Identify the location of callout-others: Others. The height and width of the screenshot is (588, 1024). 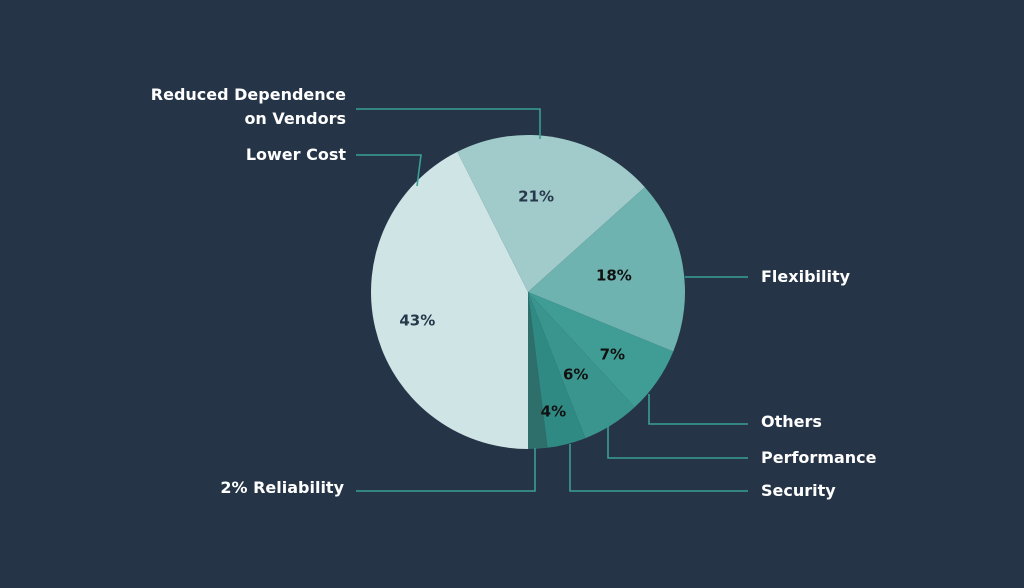
(791, 421).